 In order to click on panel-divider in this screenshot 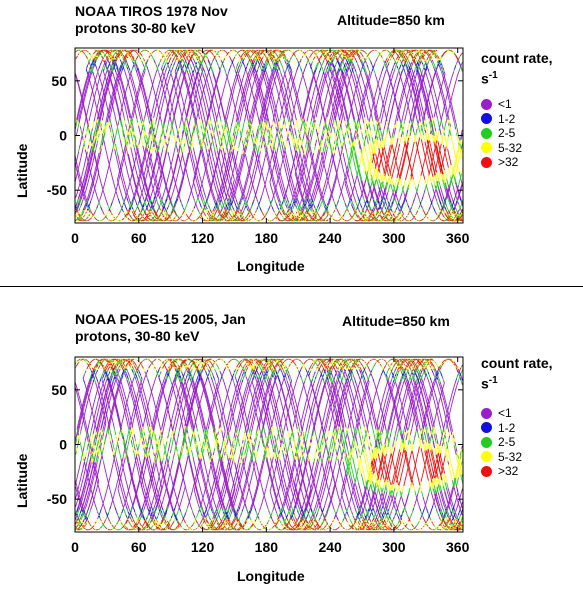, I will do `click(291, 286)`.